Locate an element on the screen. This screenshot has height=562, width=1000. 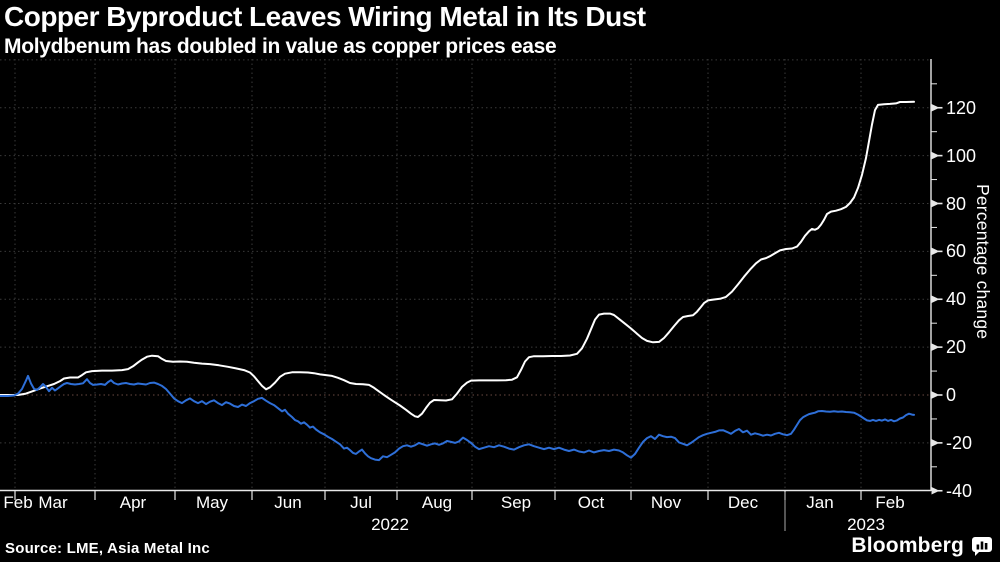
y-tick-label: -20 is located at coordinates (959, 442).